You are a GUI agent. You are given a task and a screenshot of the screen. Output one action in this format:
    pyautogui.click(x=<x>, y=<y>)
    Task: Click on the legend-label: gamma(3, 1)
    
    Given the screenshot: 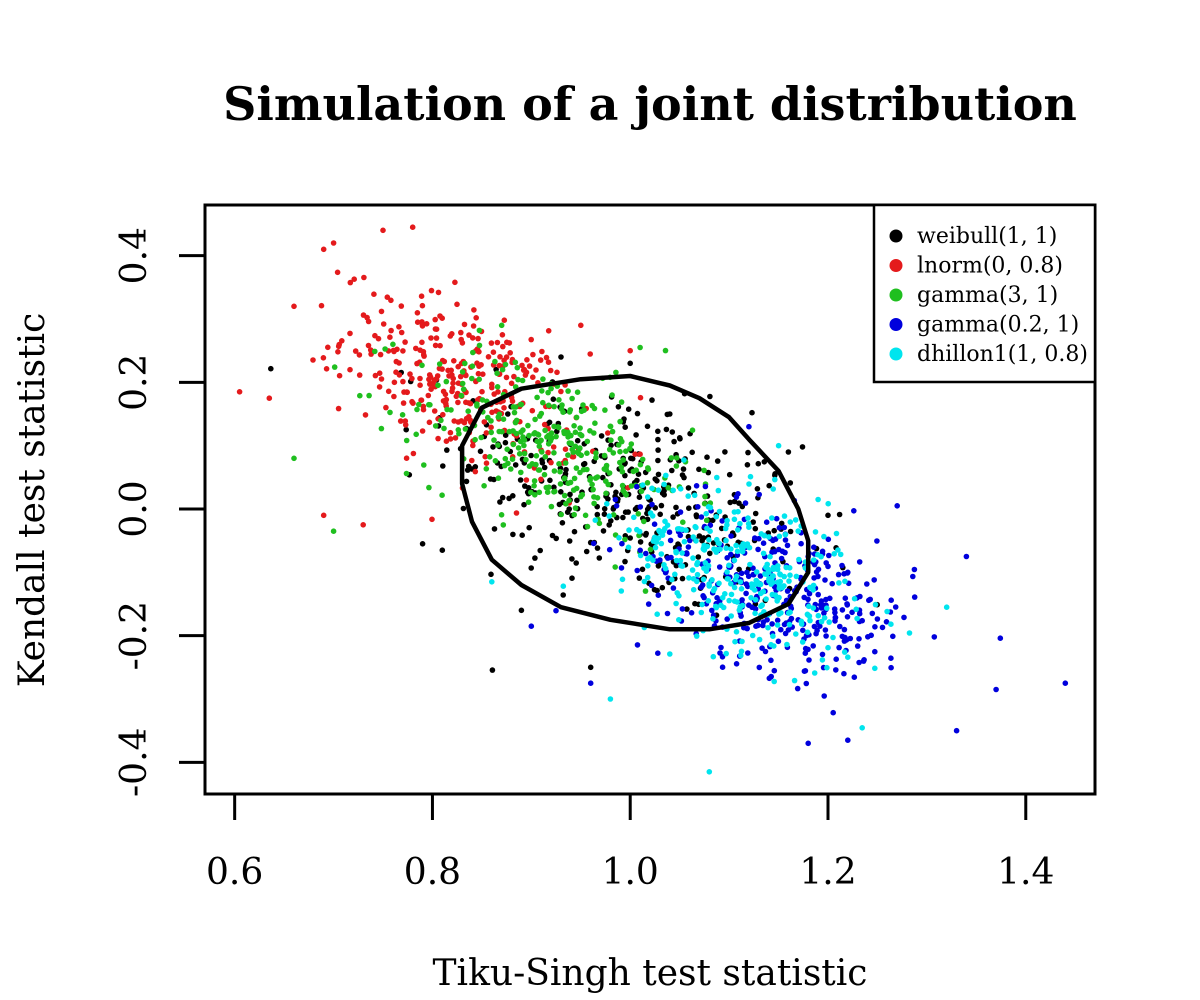 What is the action you would take?
    pyautogui.click(x=987, y=295)
    